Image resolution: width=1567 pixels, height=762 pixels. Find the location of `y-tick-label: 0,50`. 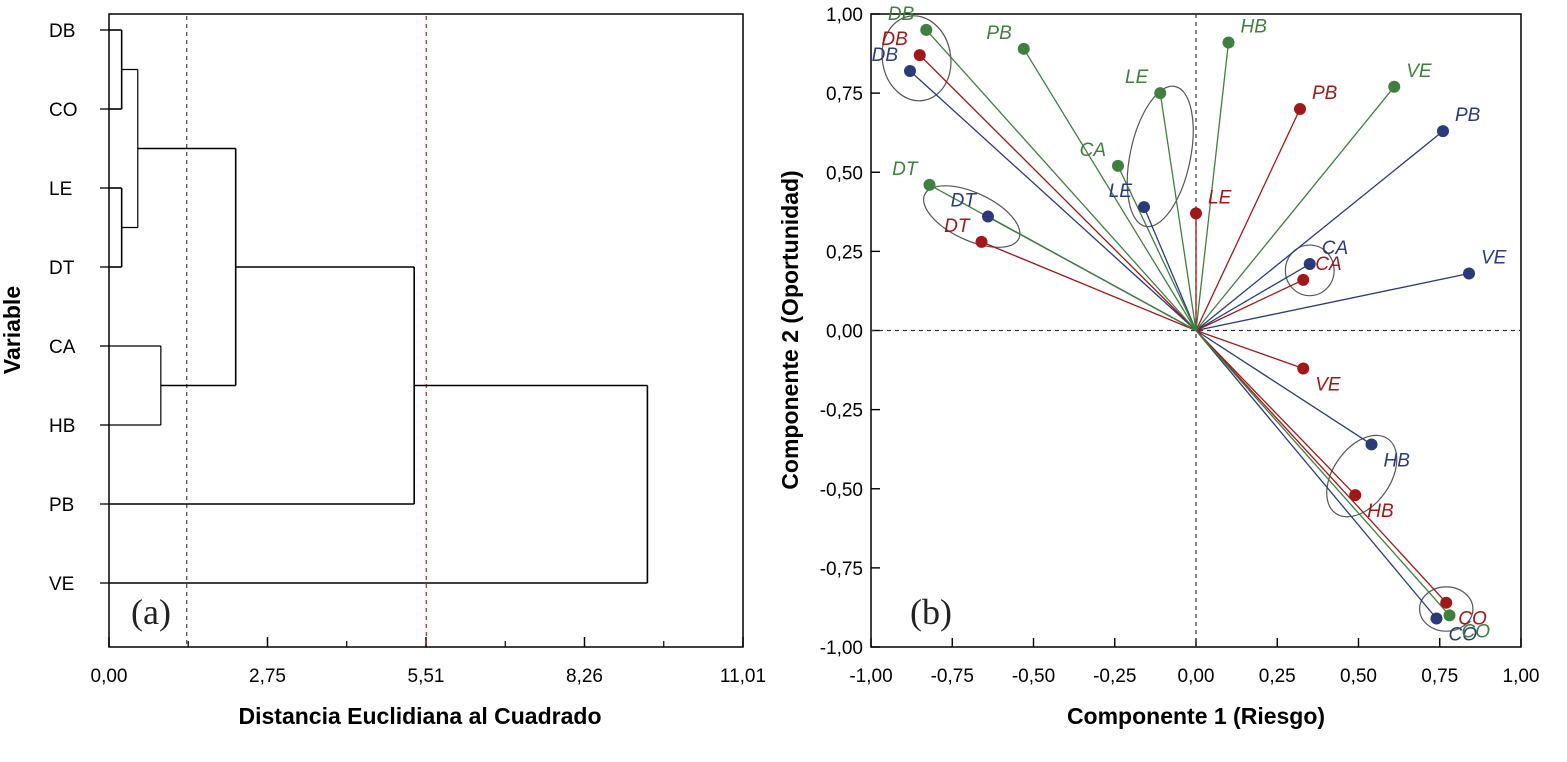

y-tick-label: 0,50 is located at coordinates (844, 173).